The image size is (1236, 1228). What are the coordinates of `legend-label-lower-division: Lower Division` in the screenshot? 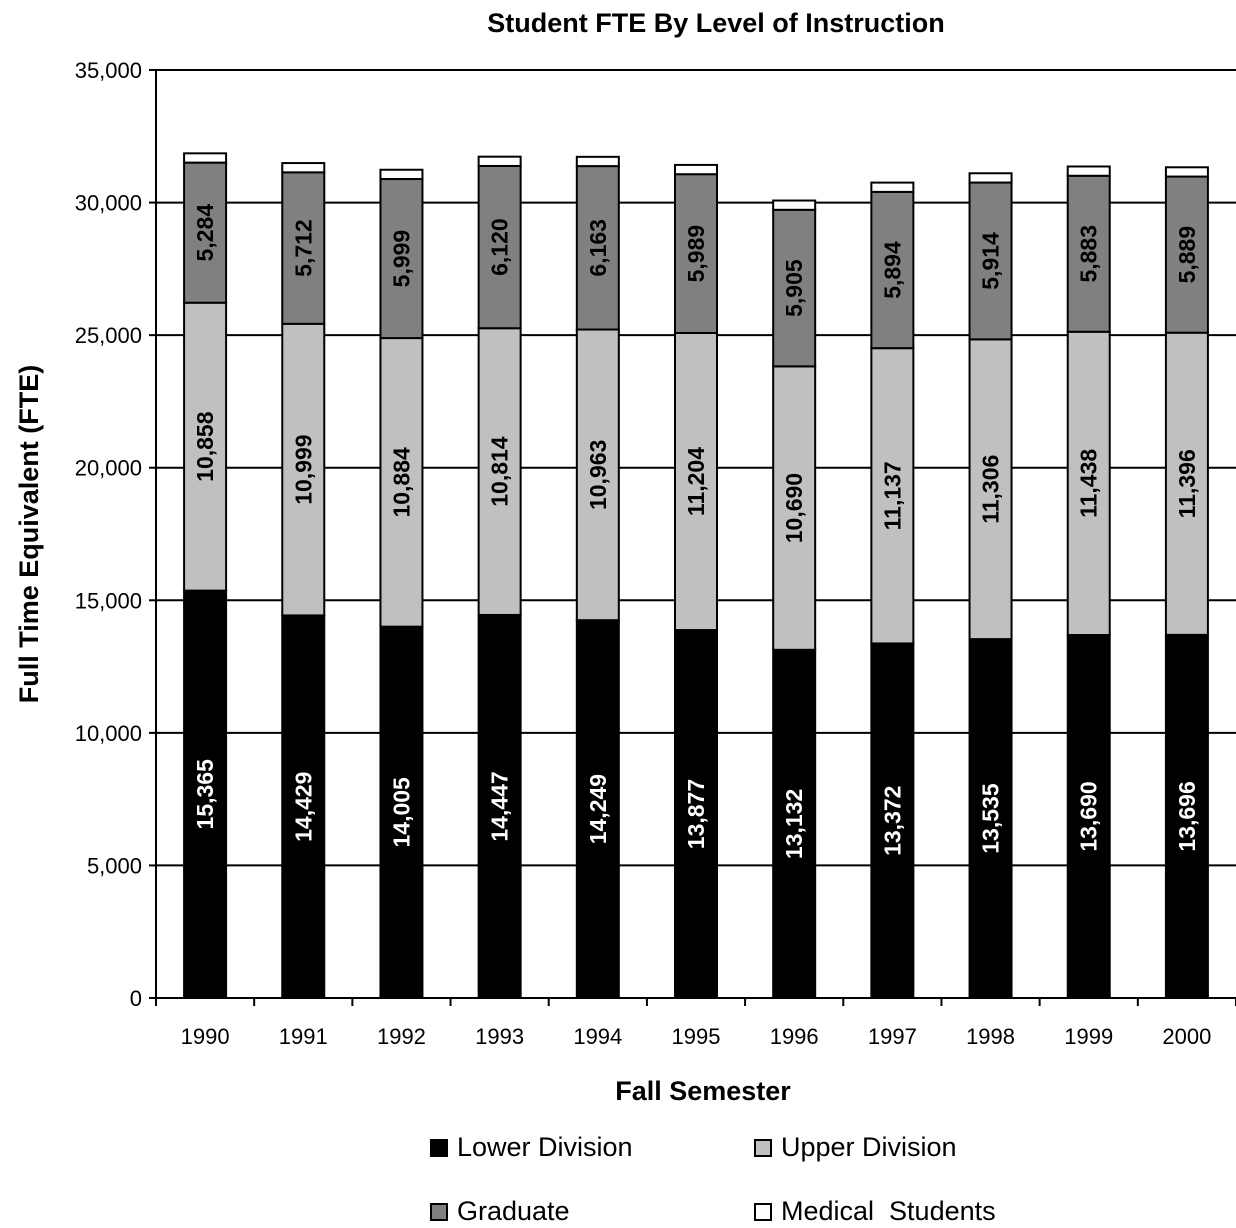 It's located at (545, 1147).